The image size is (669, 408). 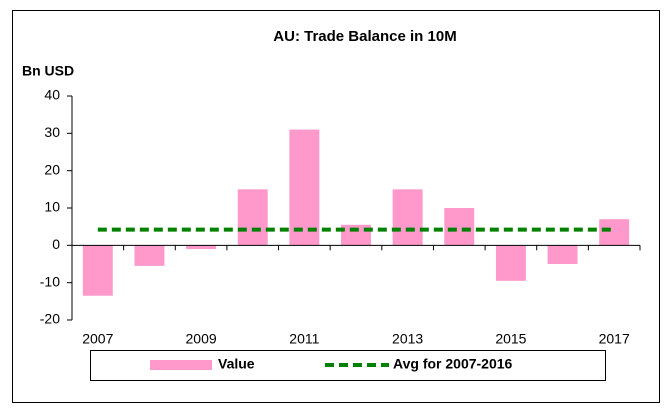 What do you see at coordinates (52, 132) in the screenshot?
I see `y-tick-label: 30` at bounding box center [52, 132].